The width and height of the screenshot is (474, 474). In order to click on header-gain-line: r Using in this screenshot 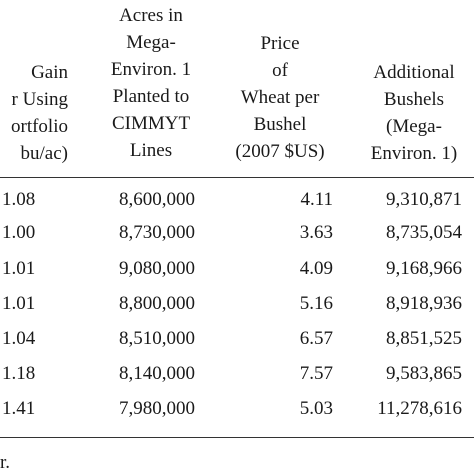, I will do `click(39, 99)`.